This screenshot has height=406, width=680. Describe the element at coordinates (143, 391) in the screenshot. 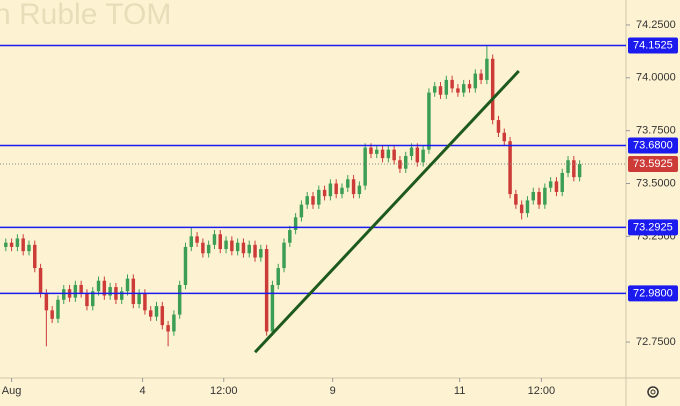

I see `x-tick-label: 4` at that location.